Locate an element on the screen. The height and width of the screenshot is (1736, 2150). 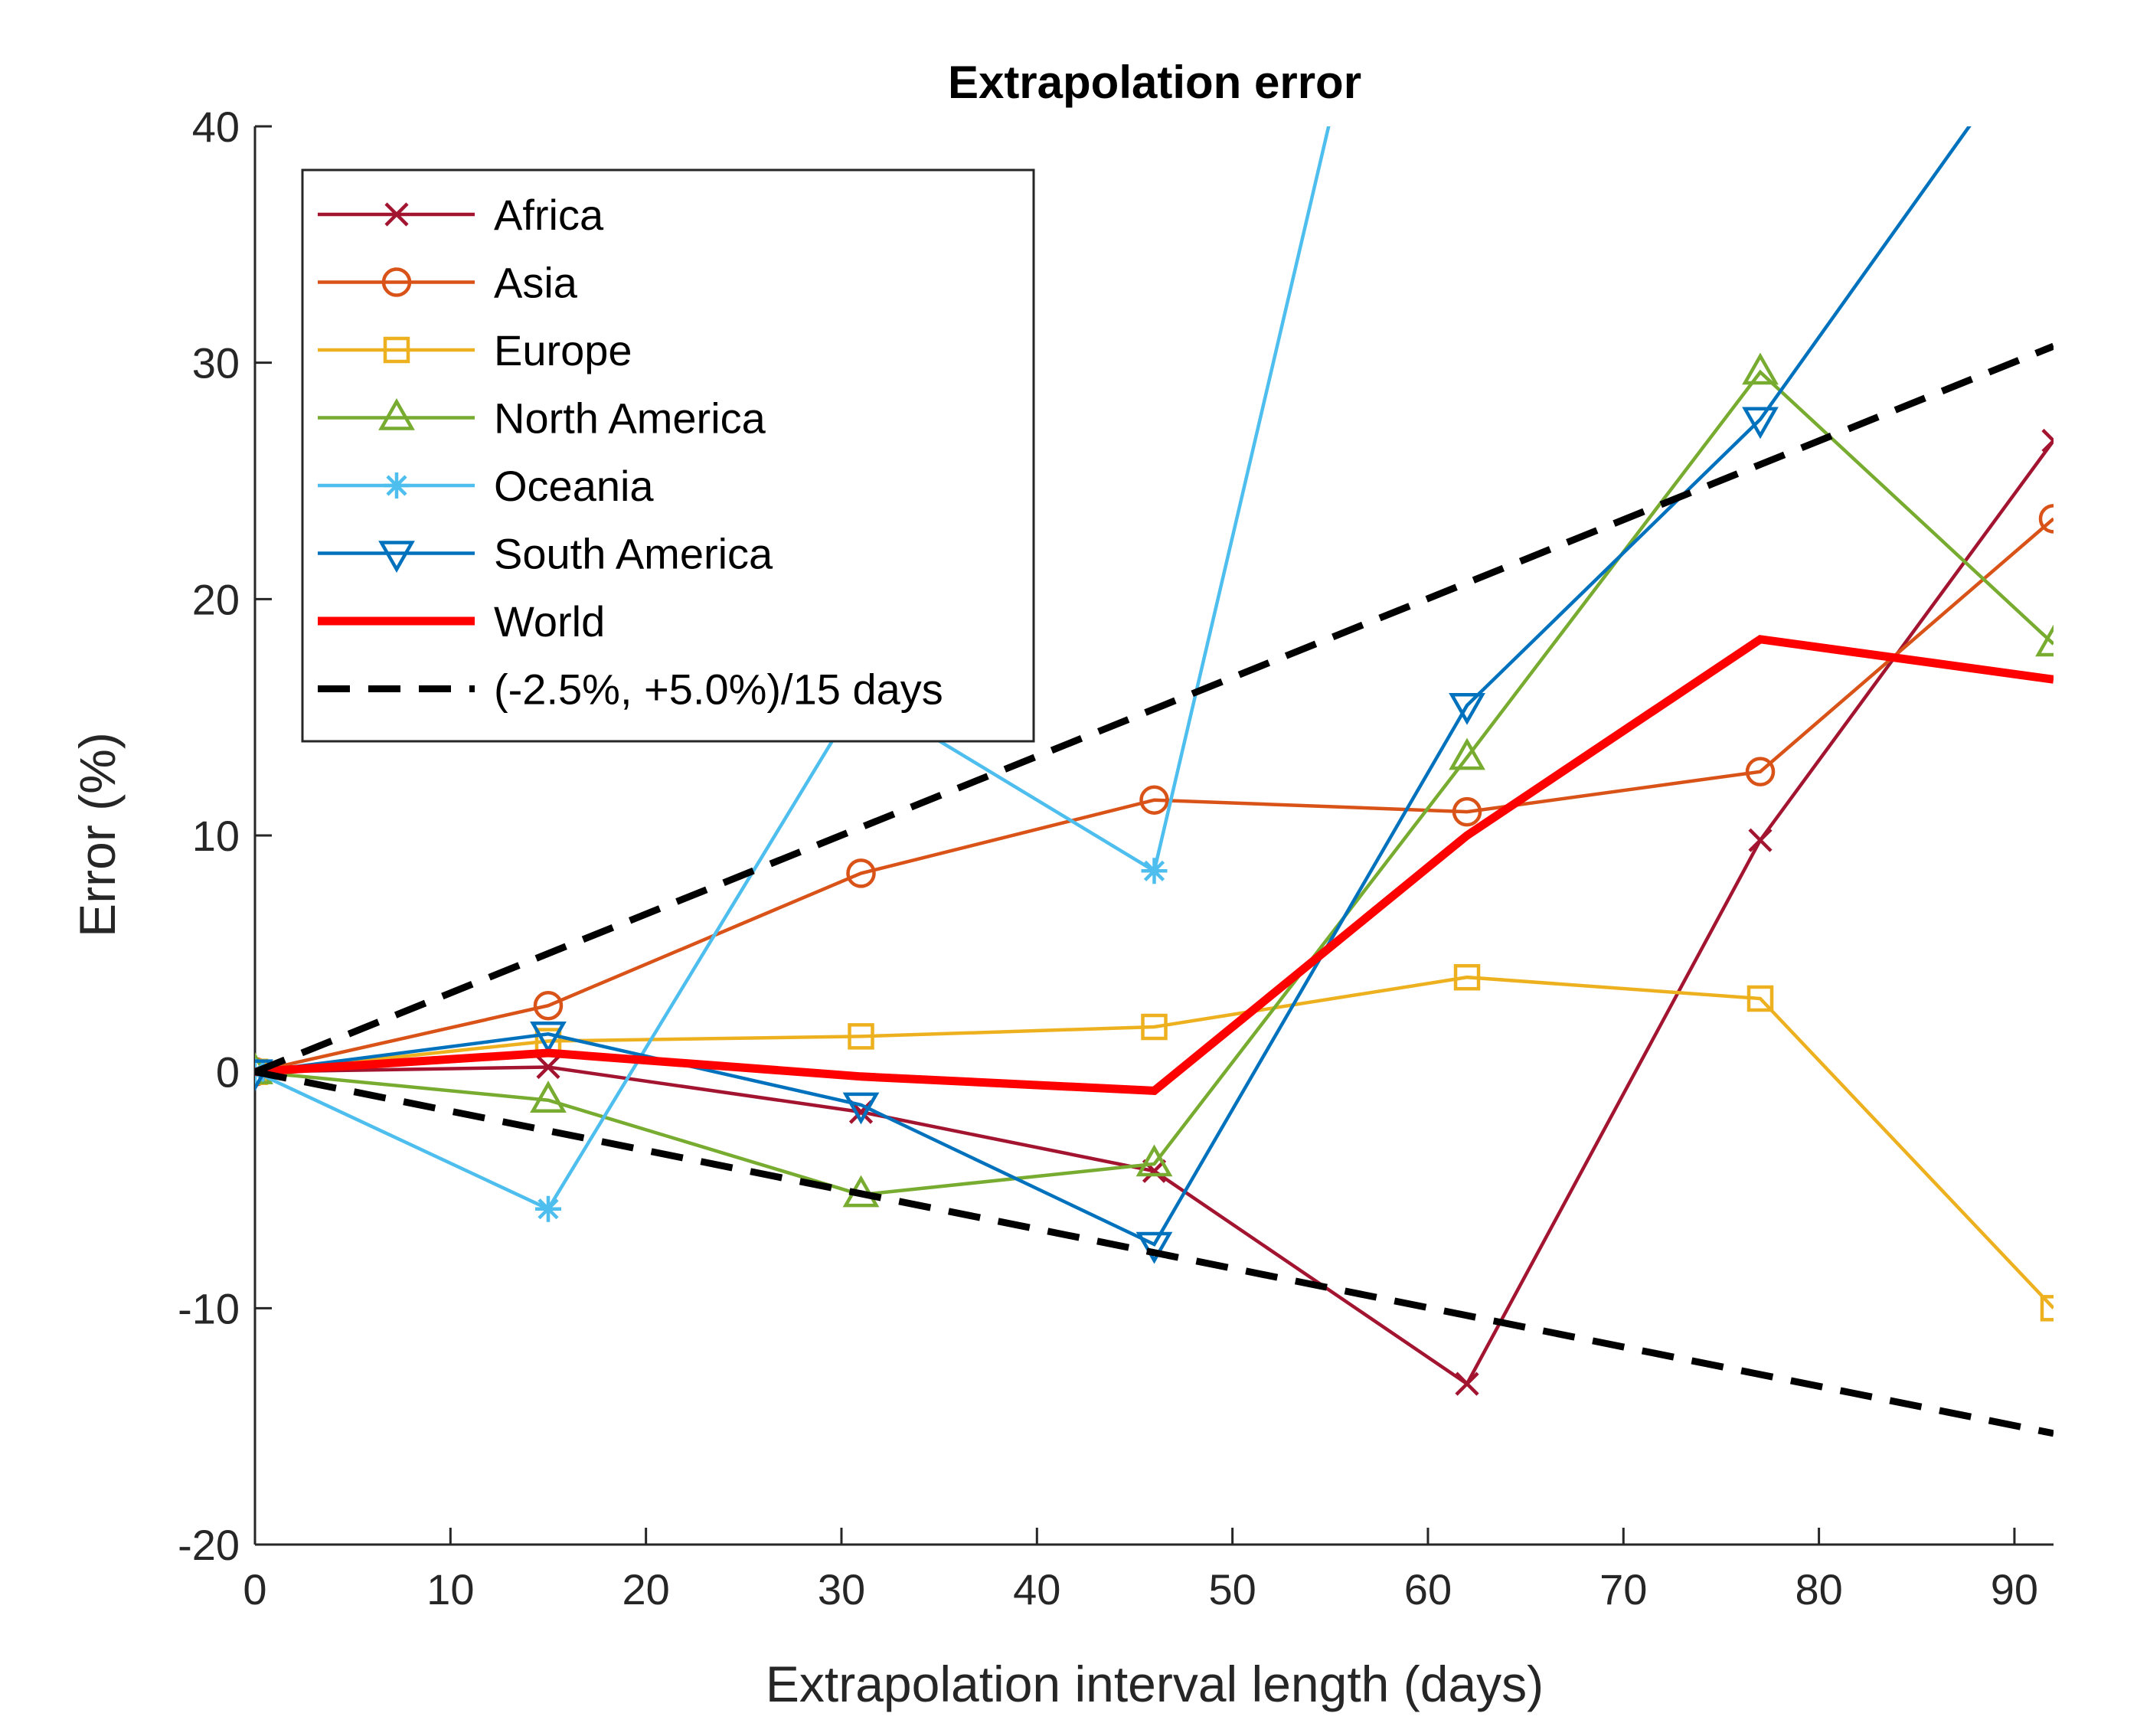
legend-box is located at coordinates (668, 455).